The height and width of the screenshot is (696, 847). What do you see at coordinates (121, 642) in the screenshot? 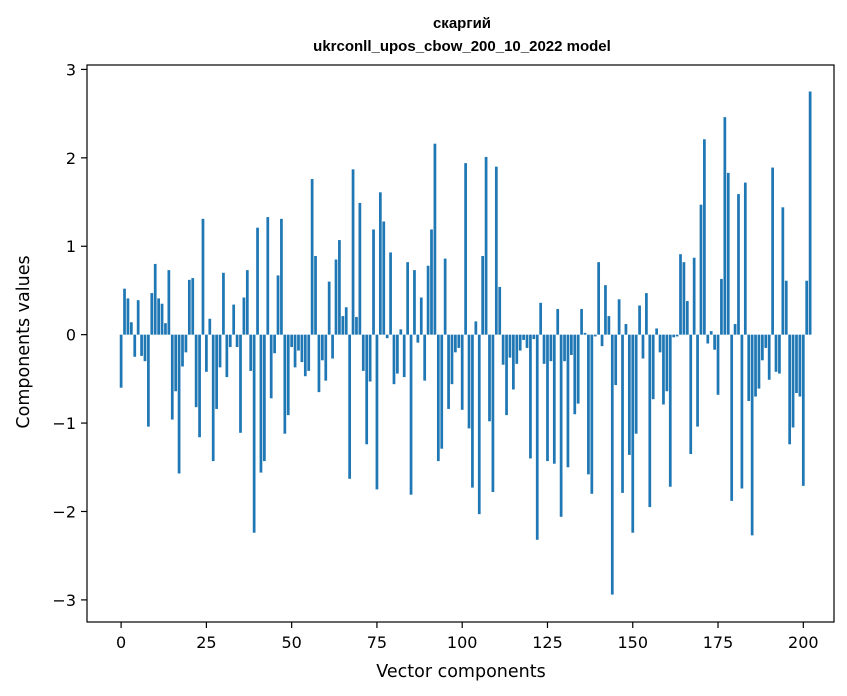
I see `x-tick-label: 0` at bounding box center [121, 642].